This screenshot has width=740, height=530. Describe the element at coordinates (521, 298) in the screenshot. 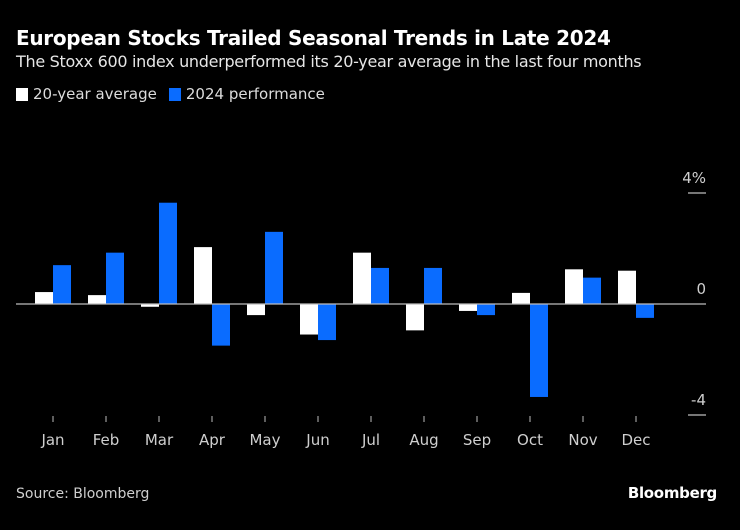

I see `bar-20yr-avg-oct` at that location.